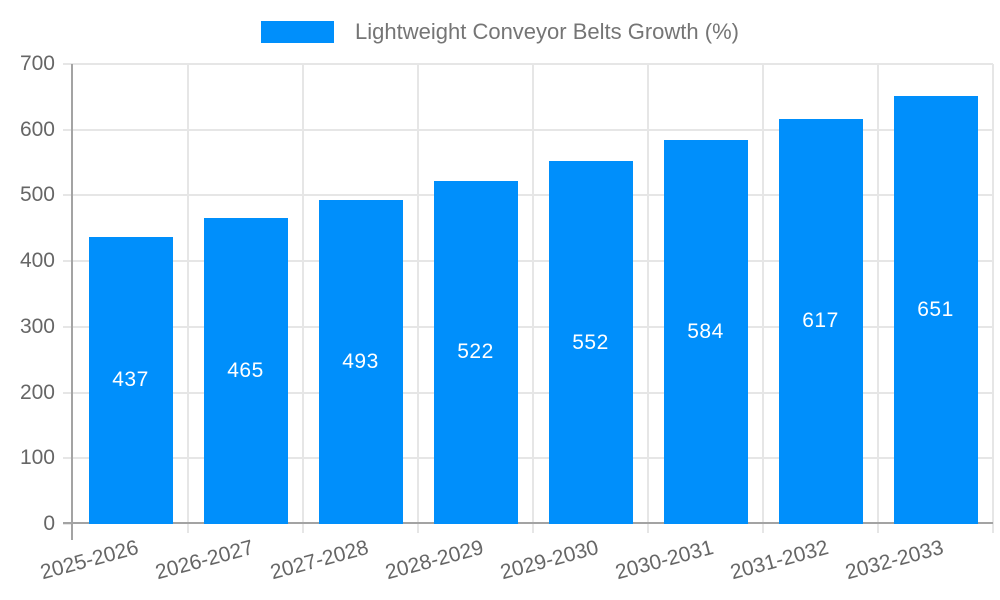 This screenshot has height=600, width=1000. What do you see at coordinates (37, 195) in the screenshot?
I see `y-axis-tick-label: 500` at bounding box center [37, 195].